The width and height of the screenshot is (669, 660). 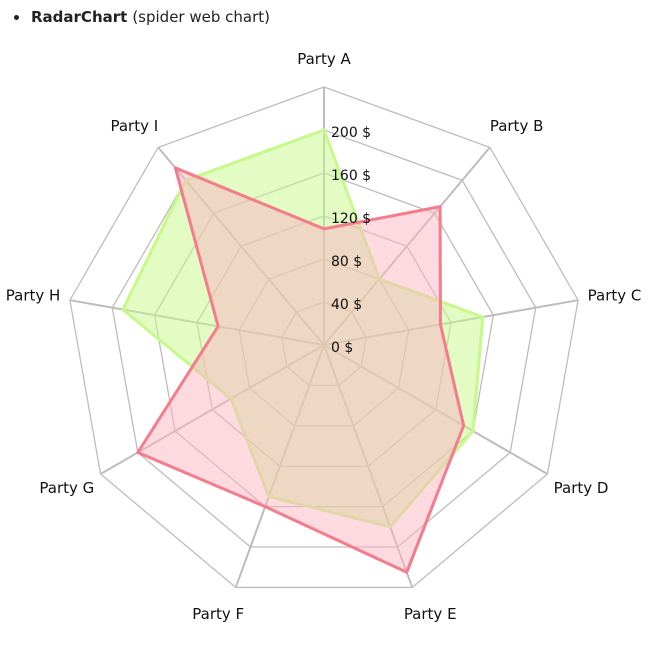 What do you see at coordinates (134, 126) in the screenshot?
I see `category-label: Party I` at bounding box center [134, 126].